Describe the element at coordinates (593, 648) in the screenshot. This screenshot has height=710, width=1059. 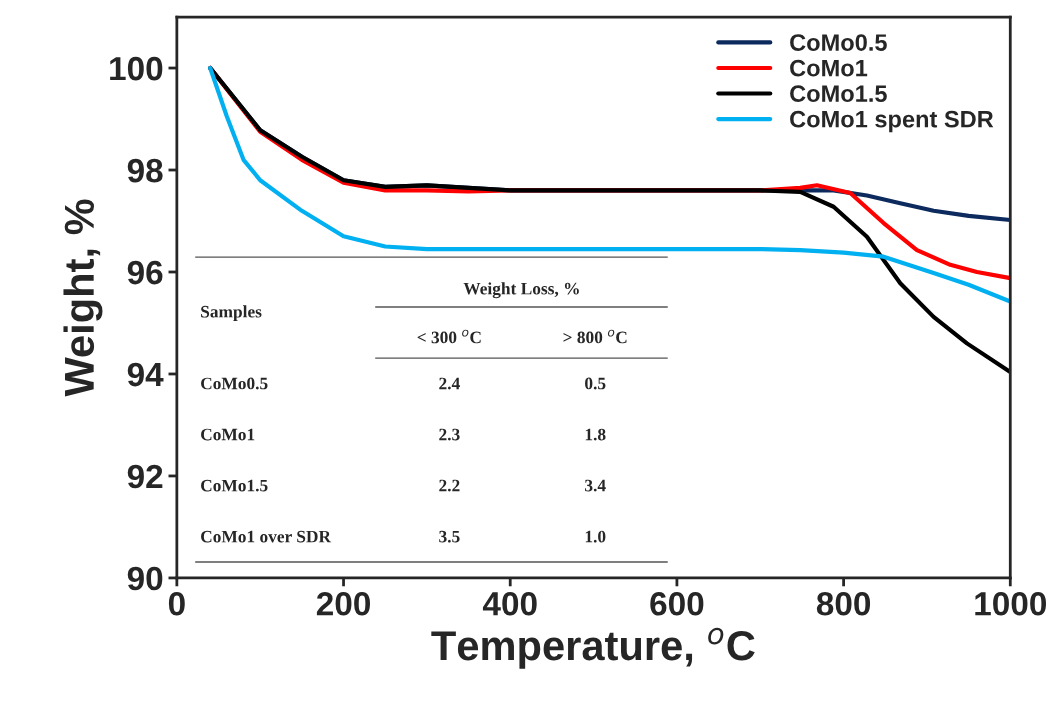
I see `x-axis-title: Temperature, $^{o}$C` at that location.